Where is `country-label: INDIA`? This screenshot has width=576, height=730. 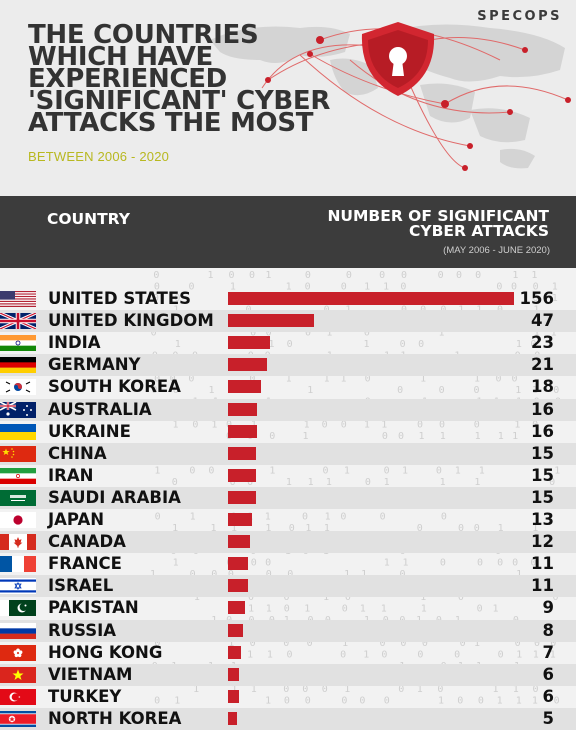 country-label: INDIA is located at coordinates (74, 343).